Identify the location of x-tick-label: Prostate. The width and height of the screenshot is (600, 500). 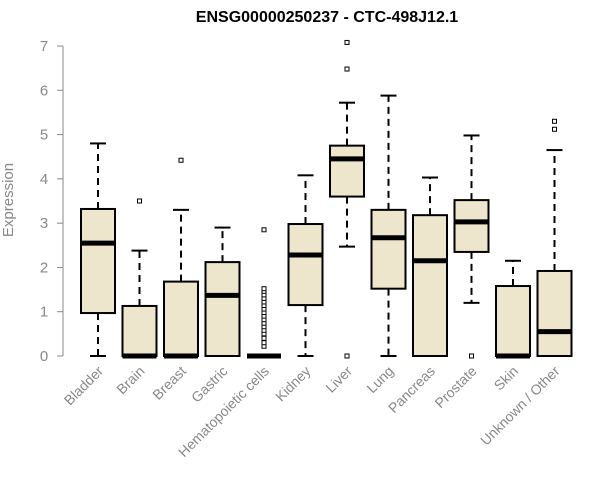
(455, 387).